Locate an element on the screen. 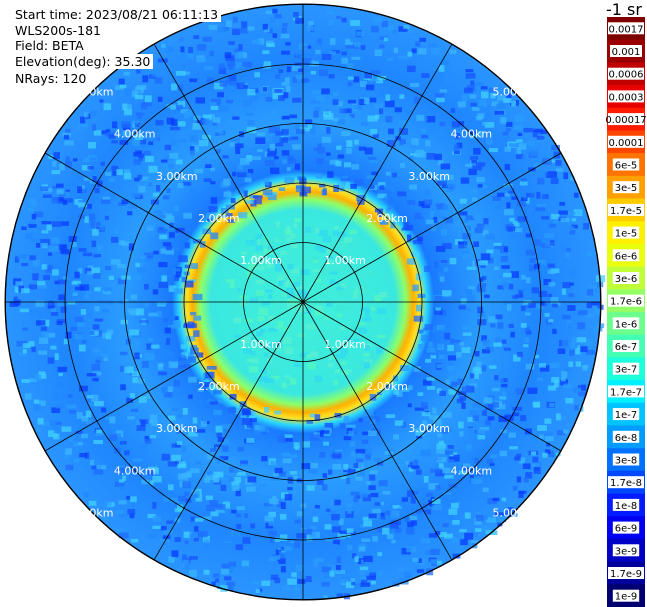  colorbar-label-bg is located at coordinates (626, 595).